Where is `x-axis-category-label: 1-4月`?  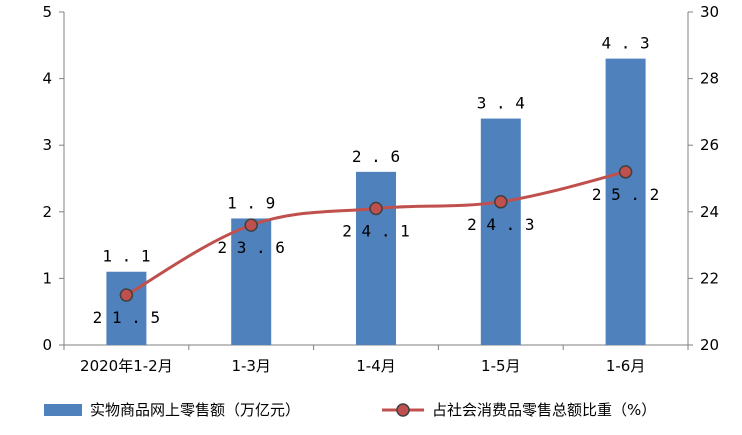 x-axis-category-label: 1-4月 is located at coordinates (376, 366).